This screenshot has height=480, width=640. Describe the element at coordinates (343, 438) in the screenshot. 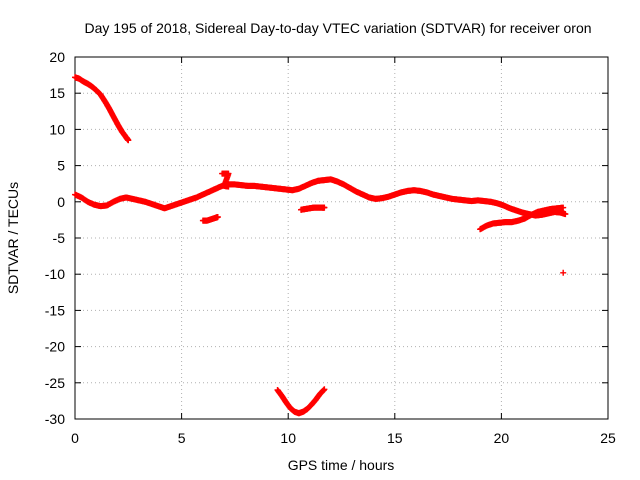

I see `x-tick-labels: 0 5 10 15 20 25` at that location.